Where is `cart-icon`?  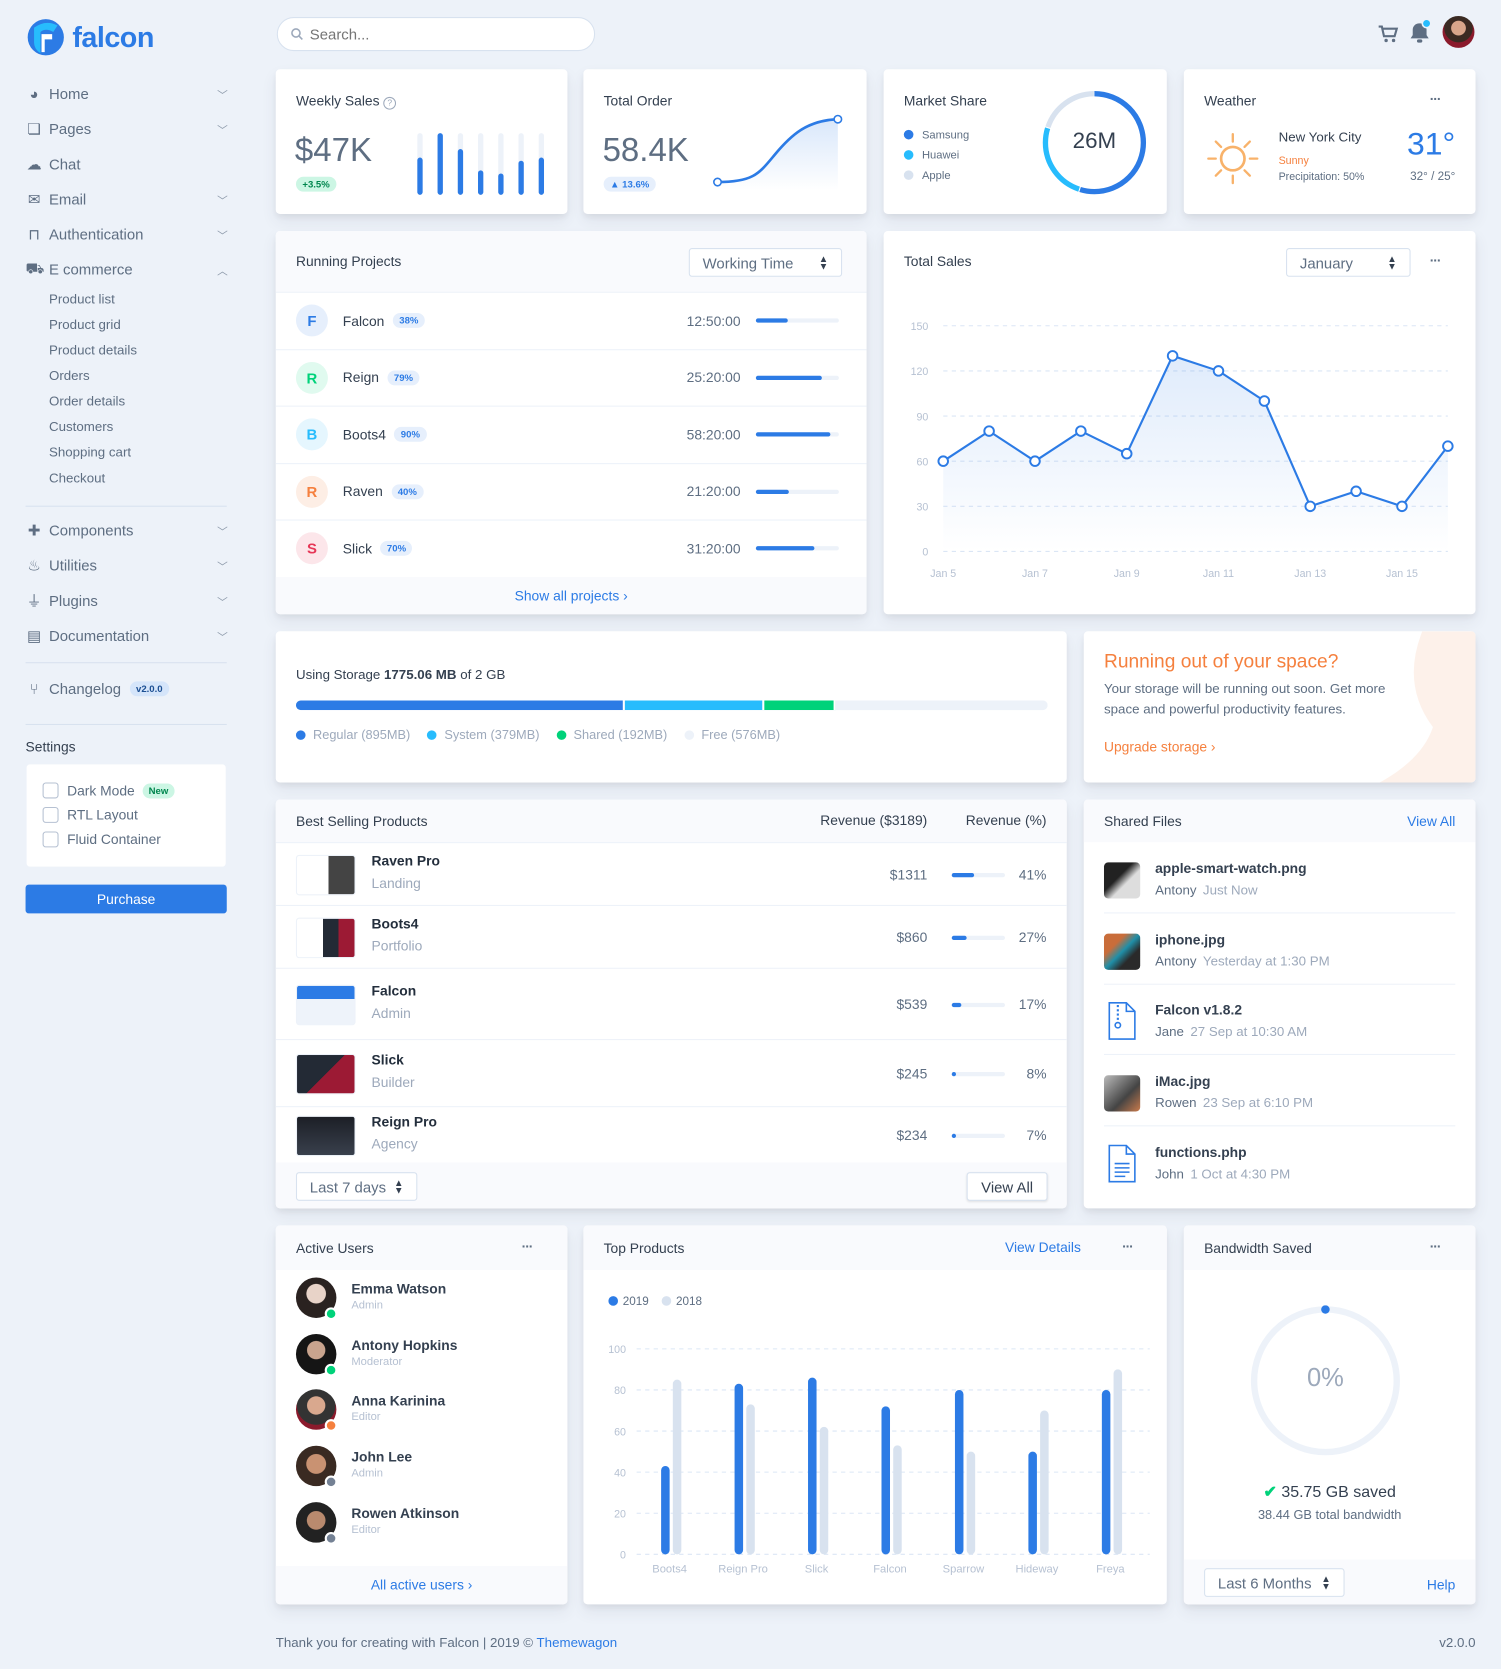
cart-icon is located at coordinates (1388, 33).